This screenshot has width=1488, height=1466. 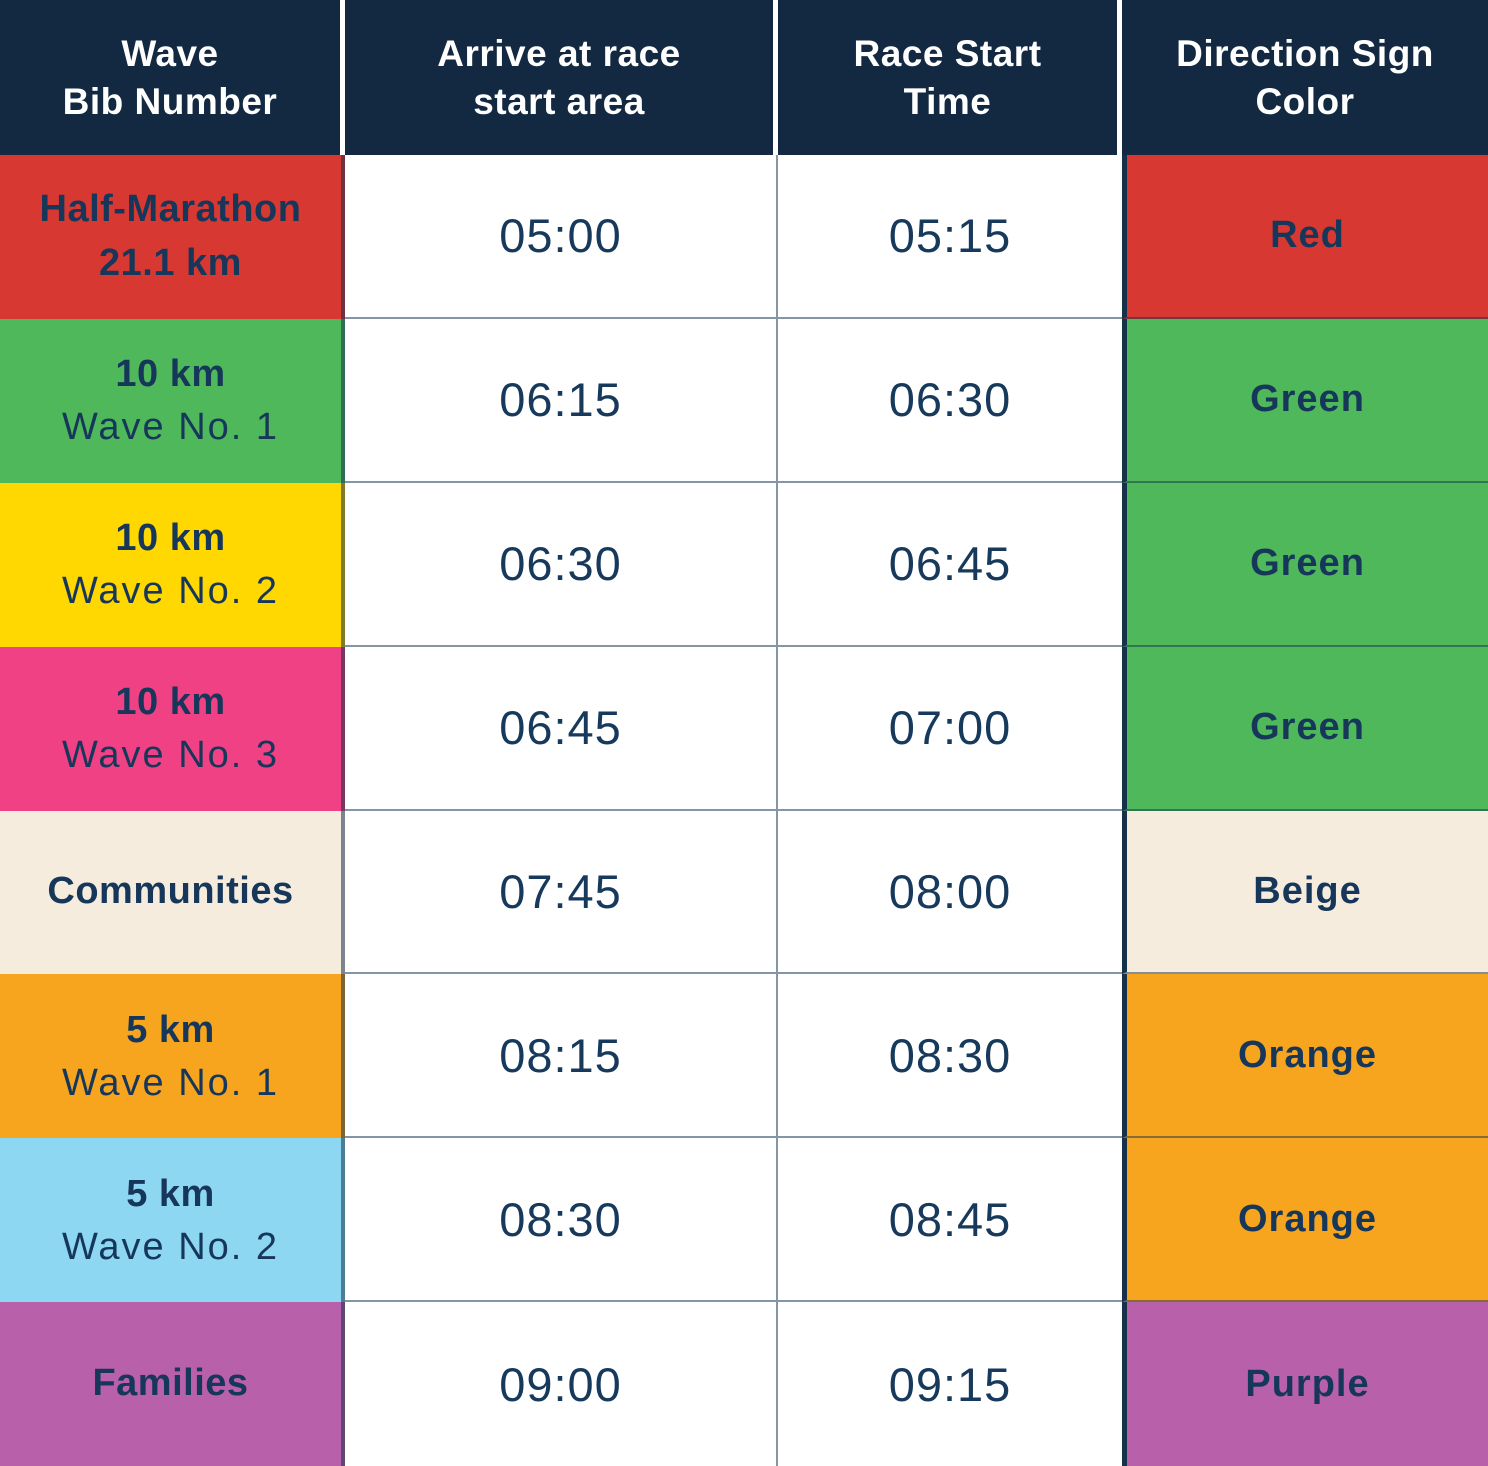 I want to click on arrive-time-value: 06:45, so click(x=560, y=728).